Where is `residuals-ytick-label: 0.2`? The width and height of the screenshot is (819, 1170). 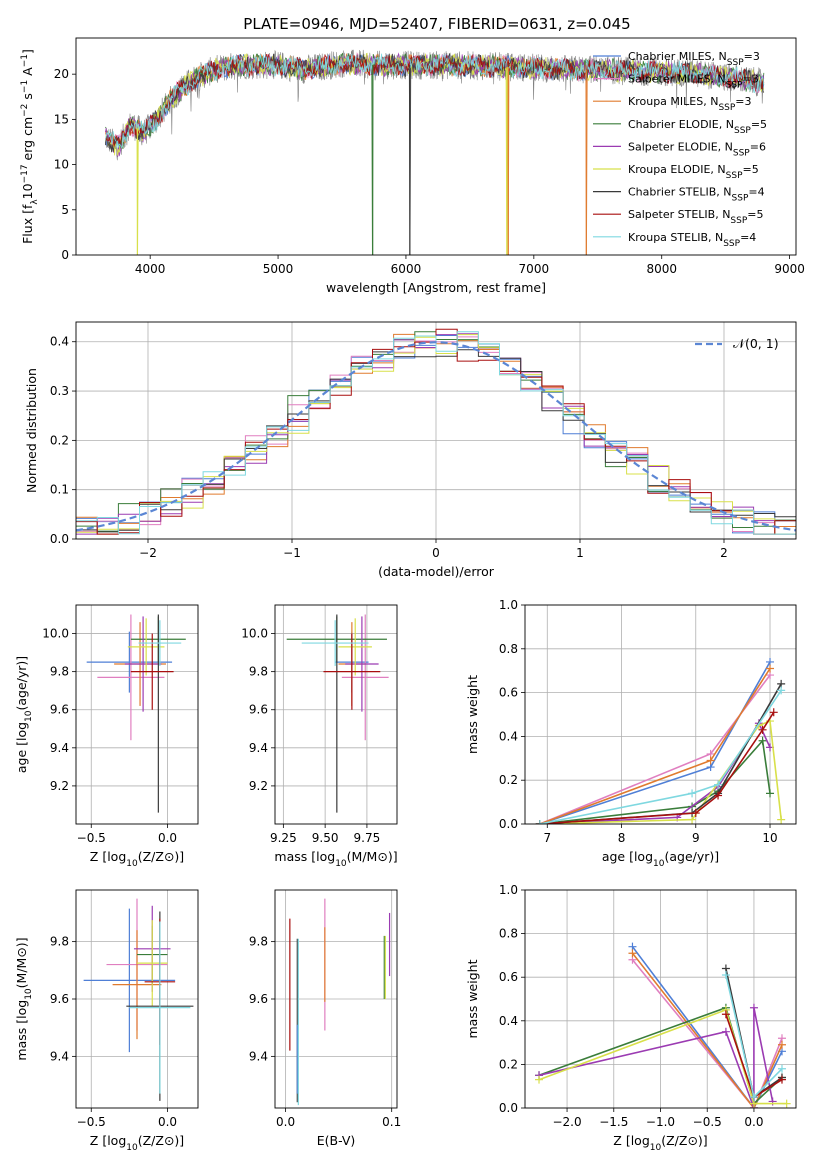
residuals-ytick-label: 0.2 is located at coordinates (59, 440).